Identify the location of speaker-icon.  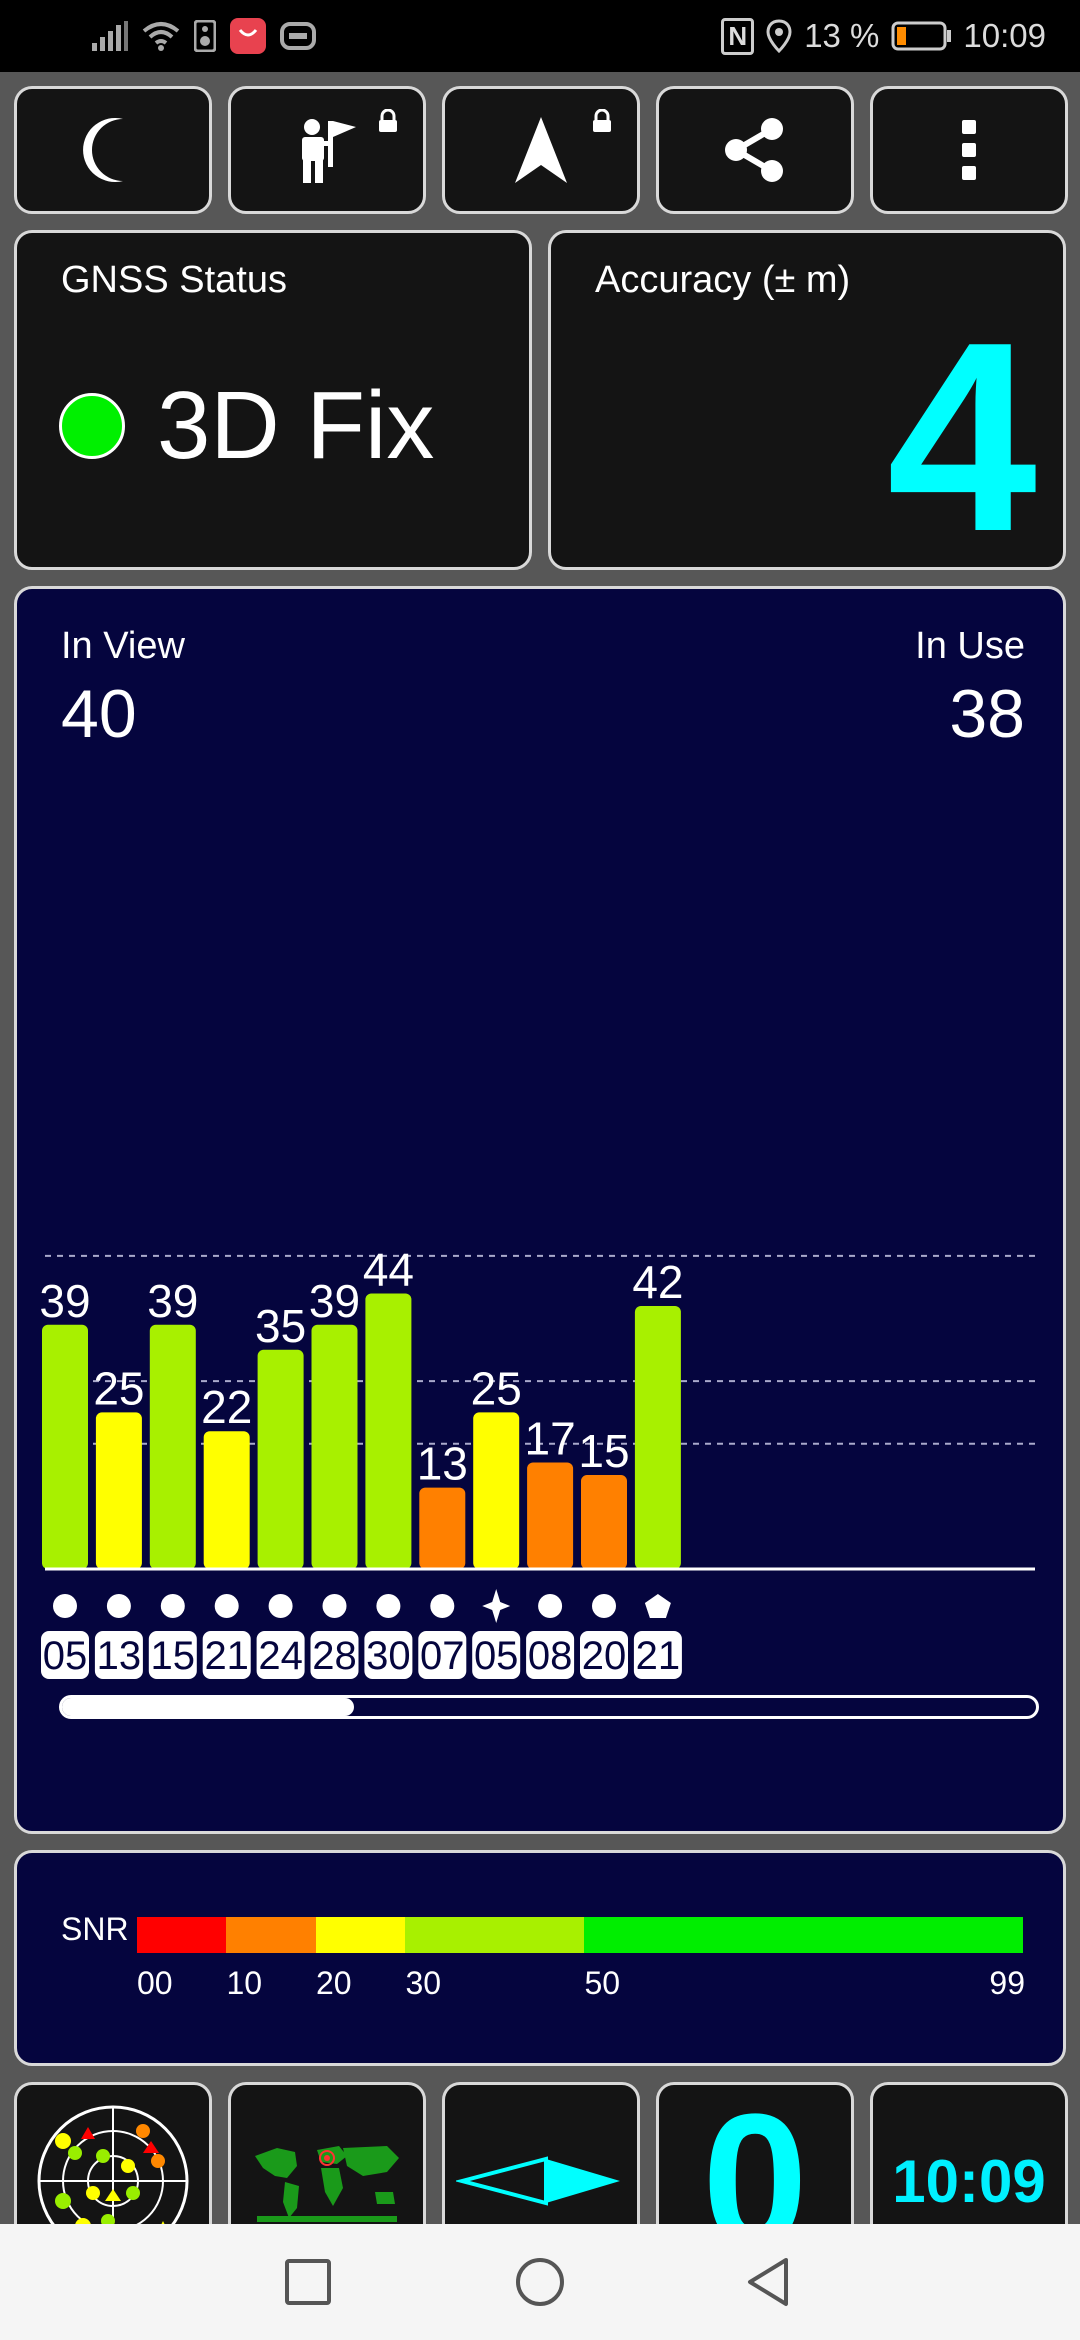
(205, 36).